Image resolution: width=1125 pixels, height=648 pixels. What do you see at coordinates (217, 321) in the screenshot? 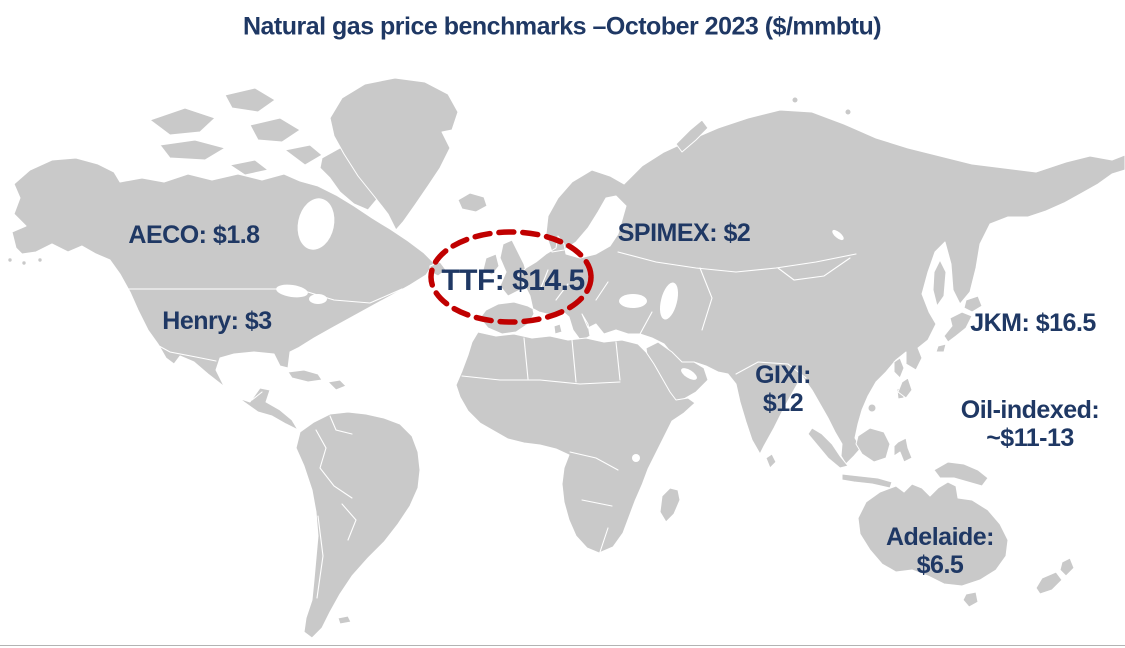
I see `label-henry-hub: Henry: $3` at bounding box center [217, 321].